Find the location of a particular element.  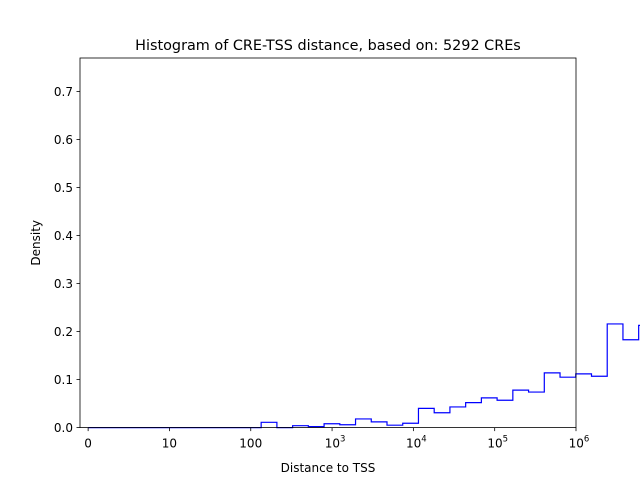

y-axis: 0.0 0.1 0.2 0.3 0.4 0.5 0.6 0.7 is located at coordinates (67, 260).